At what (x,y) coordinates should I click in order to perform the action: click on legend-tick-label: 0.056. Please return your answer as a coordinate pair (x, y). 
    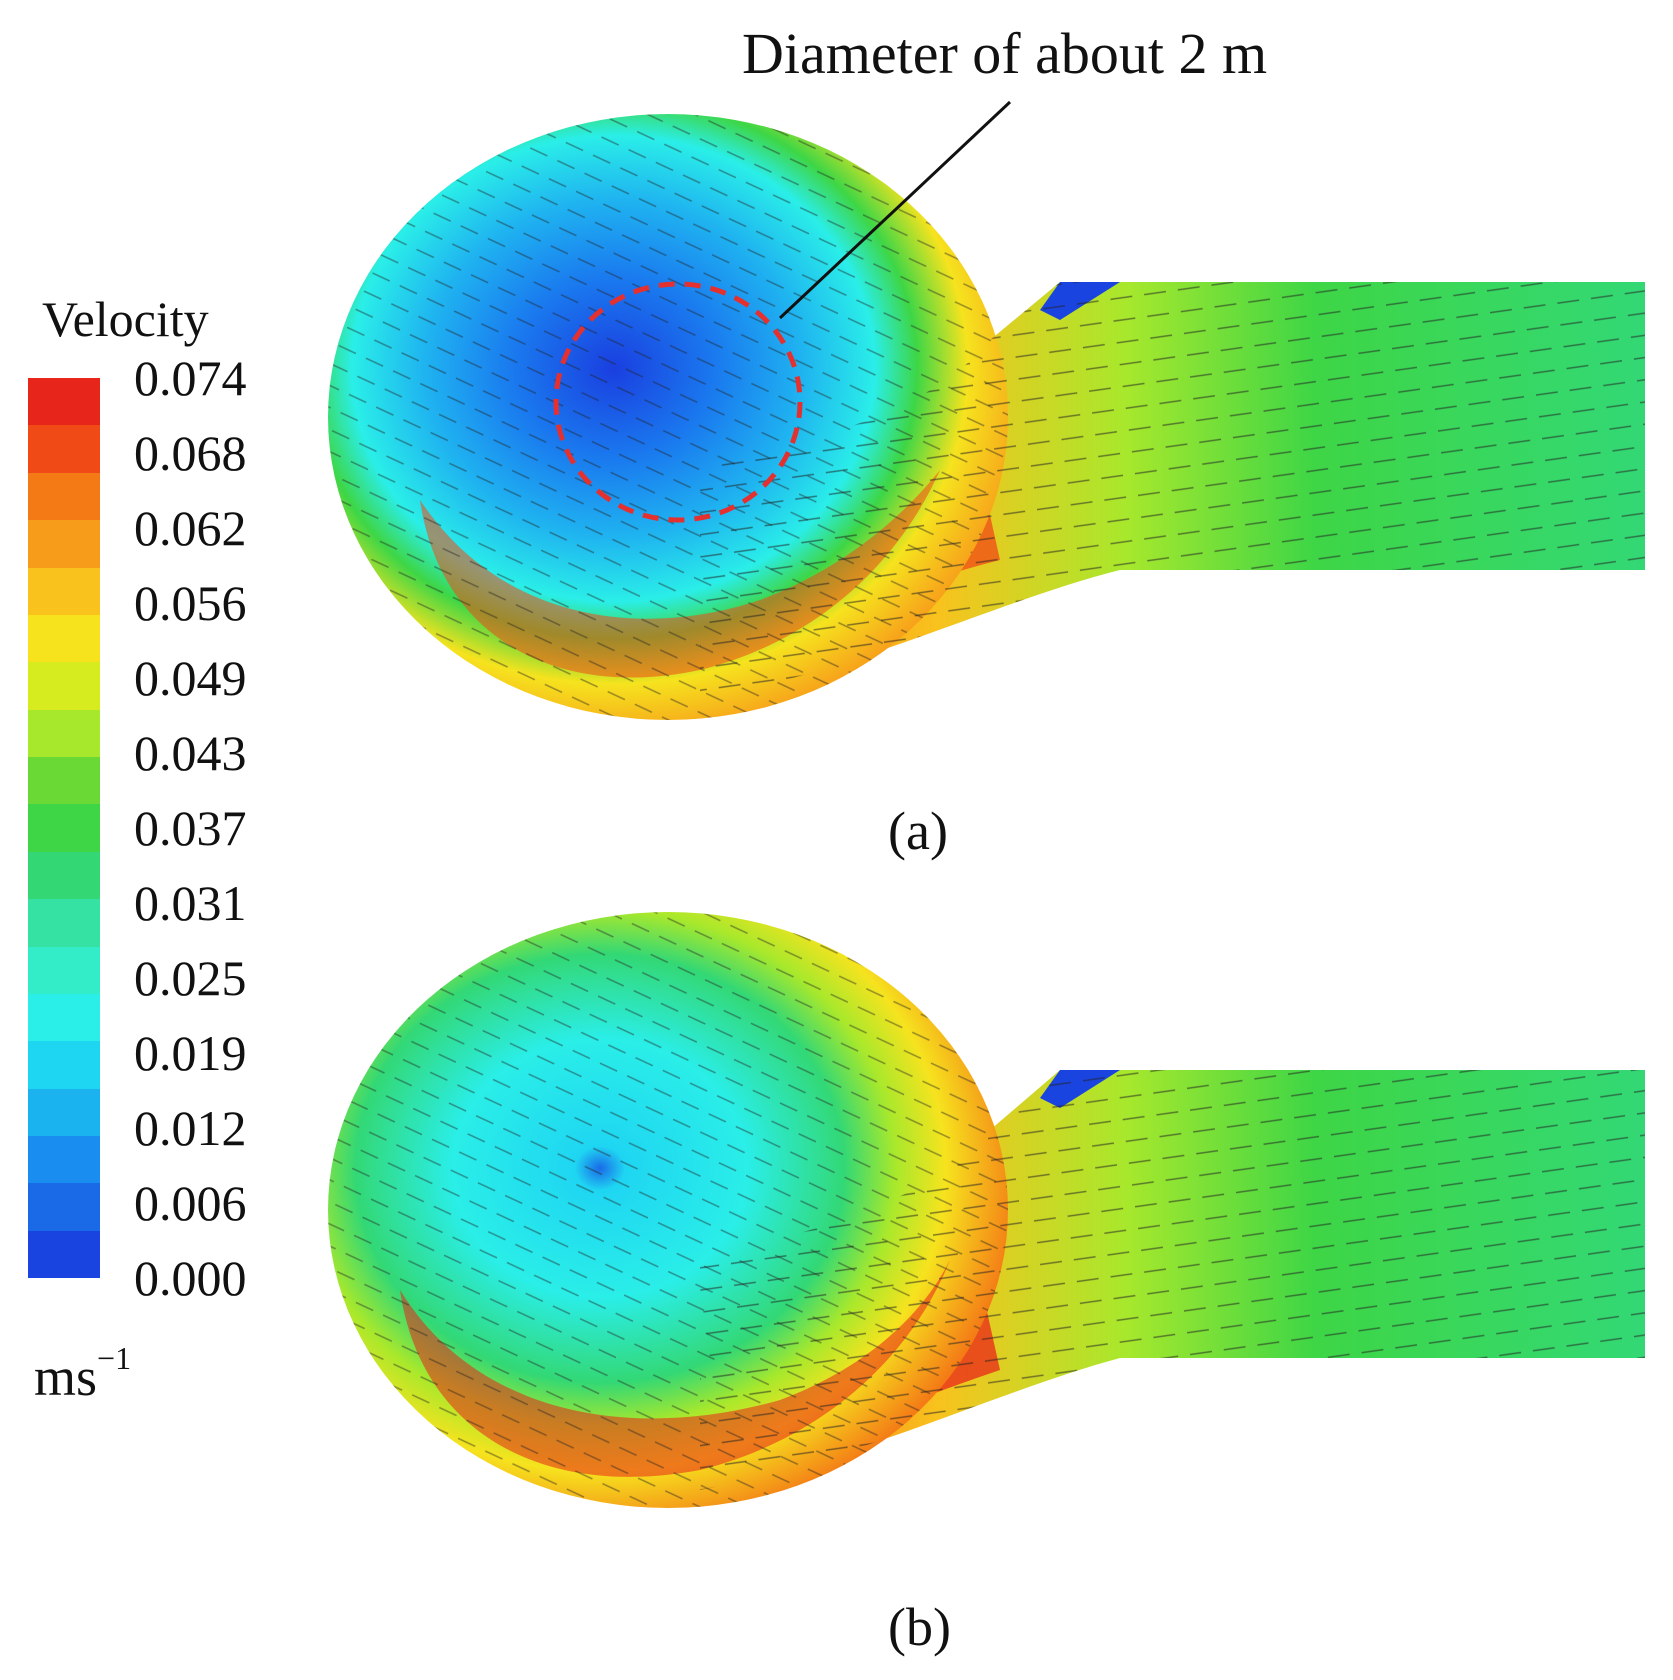
    Looking at the image, I should click on (190, 603).